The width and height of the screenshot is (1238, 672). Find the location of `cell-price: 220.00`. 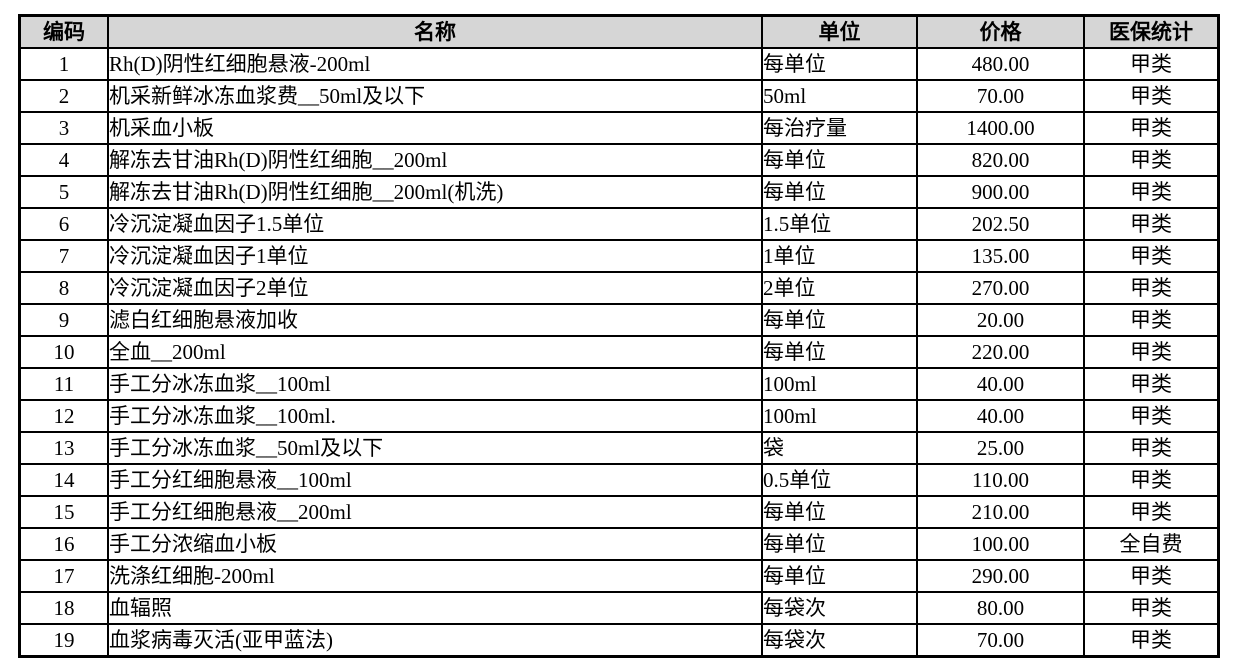

cell-price: 220.00 is located at coordinates (1000, 352).